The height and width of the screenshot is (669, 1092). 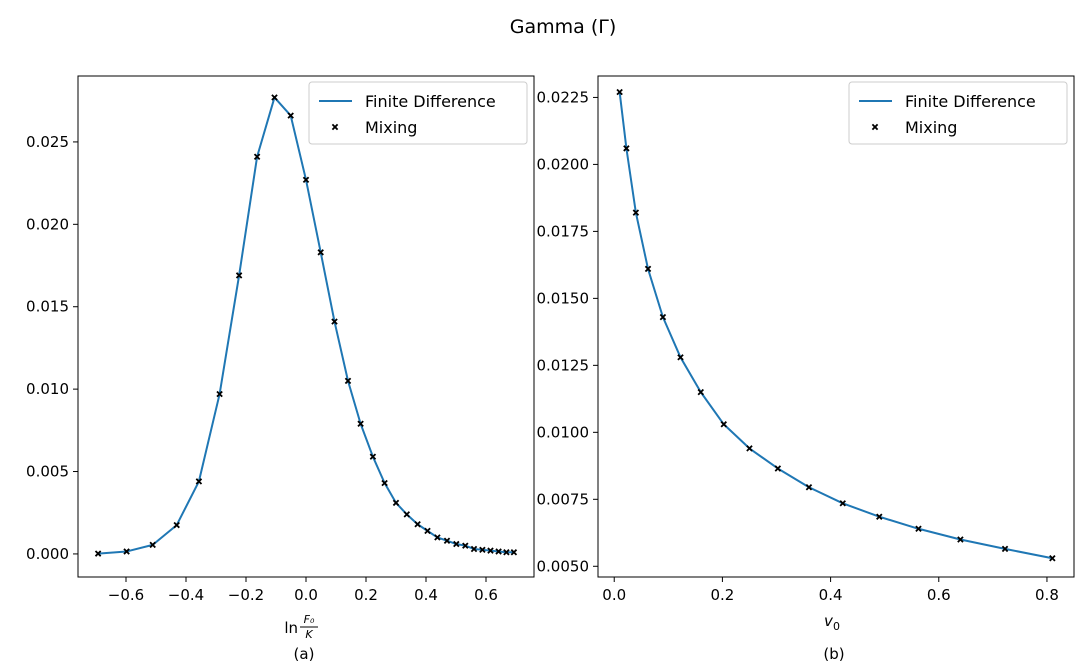 What do you see at coordinates (563, 432) in the screenshot?
I see `y-tick-label: 0.0100` at bounding box center [563, 432].